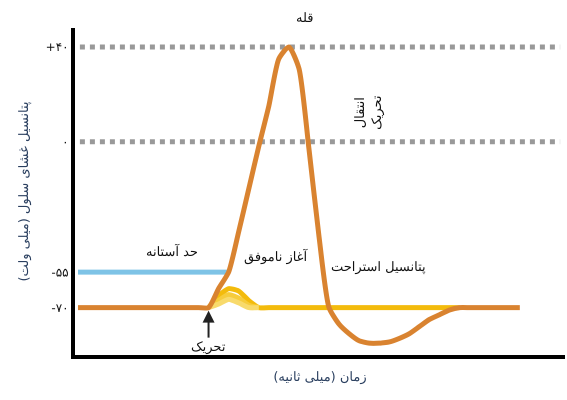  Describe the element at coordinates (369, 112) in the screenshot. I see `annotation: انتقال تحریک` at that location.